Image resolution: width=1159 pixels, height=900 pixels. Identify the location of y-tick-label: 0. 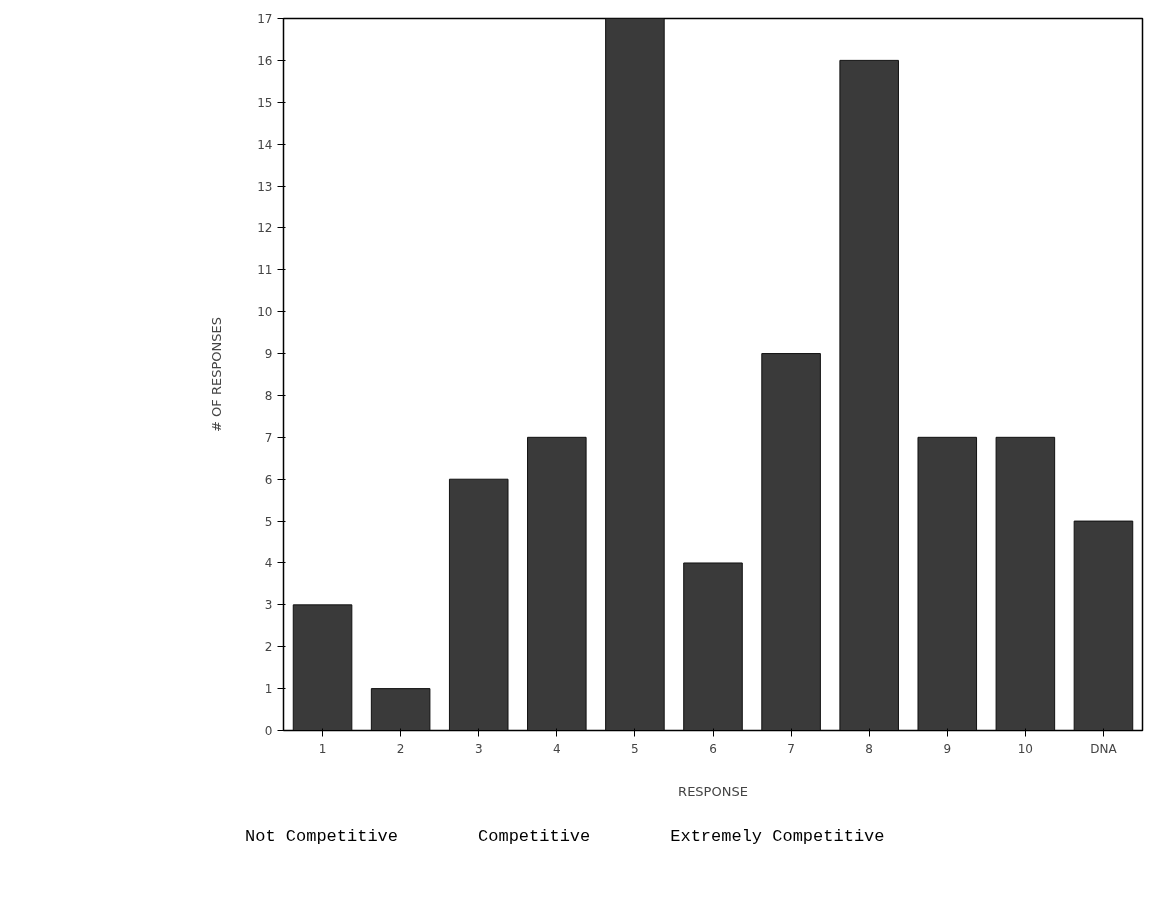
(268, 731).